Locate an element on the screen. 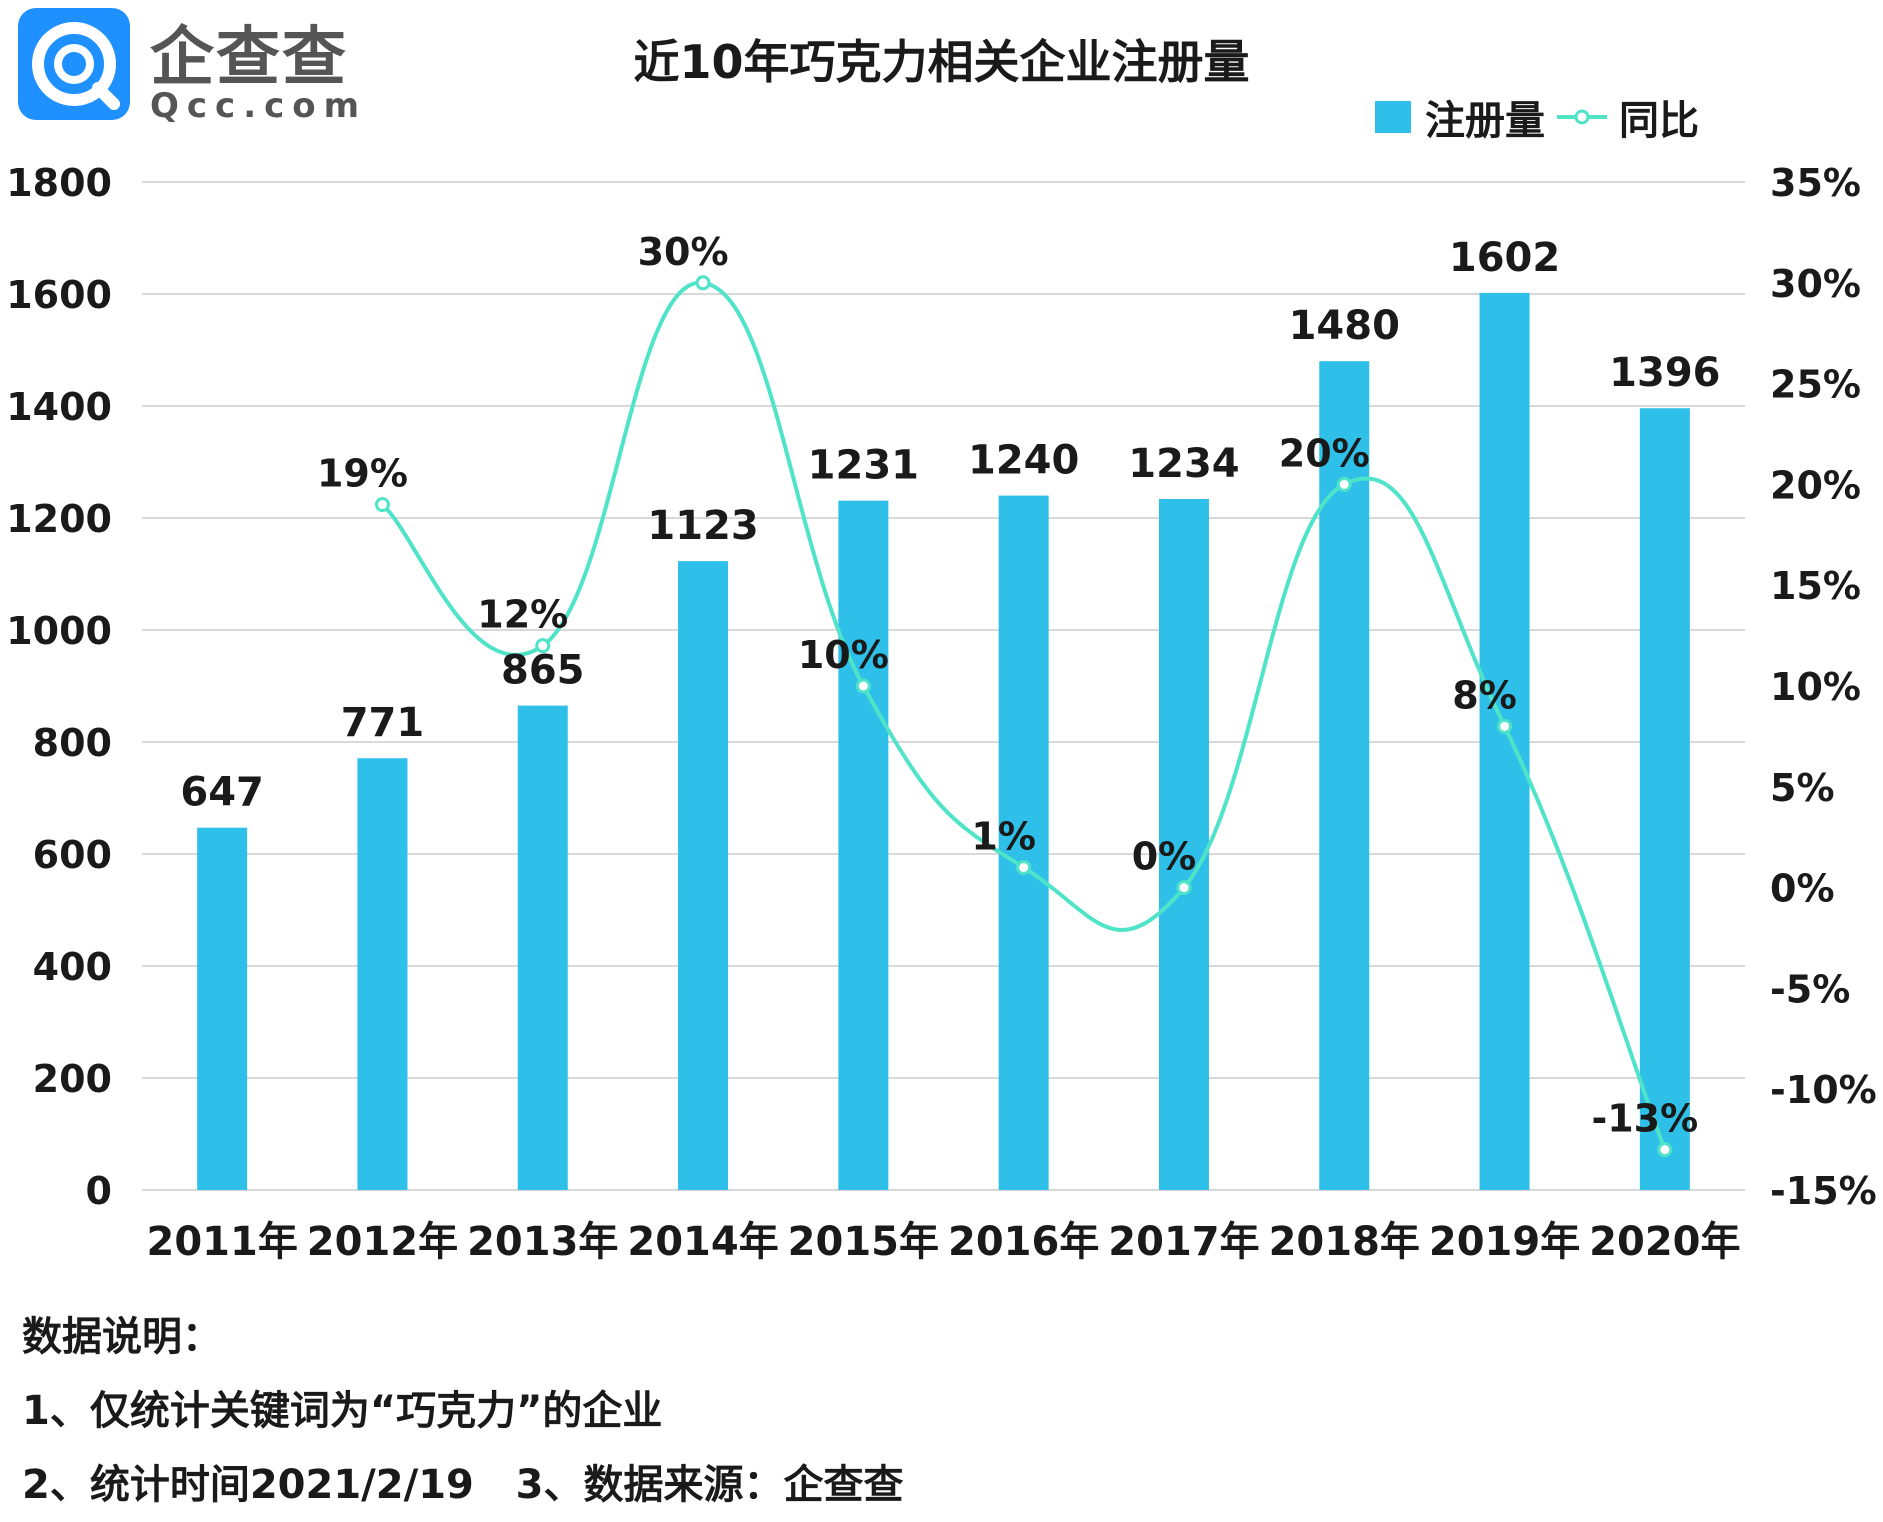 This screenshot has width=1883, height=1522. left-tick-label: 1400 is located at coordinates (59, 407).